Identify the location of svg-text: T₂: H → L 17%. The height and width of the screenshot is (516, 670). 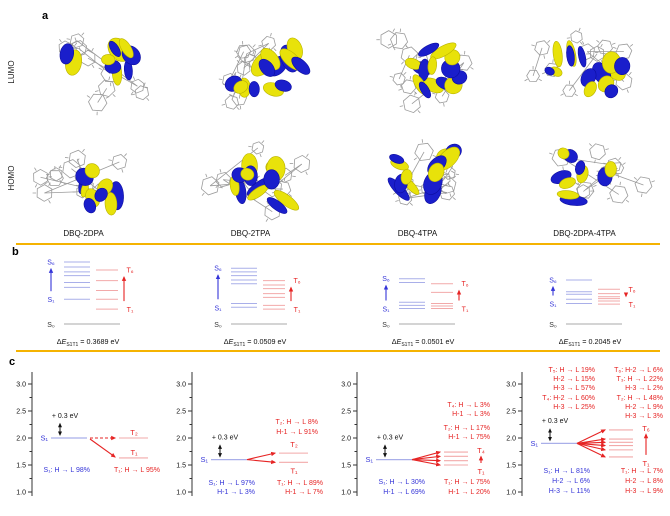
(467, 428).